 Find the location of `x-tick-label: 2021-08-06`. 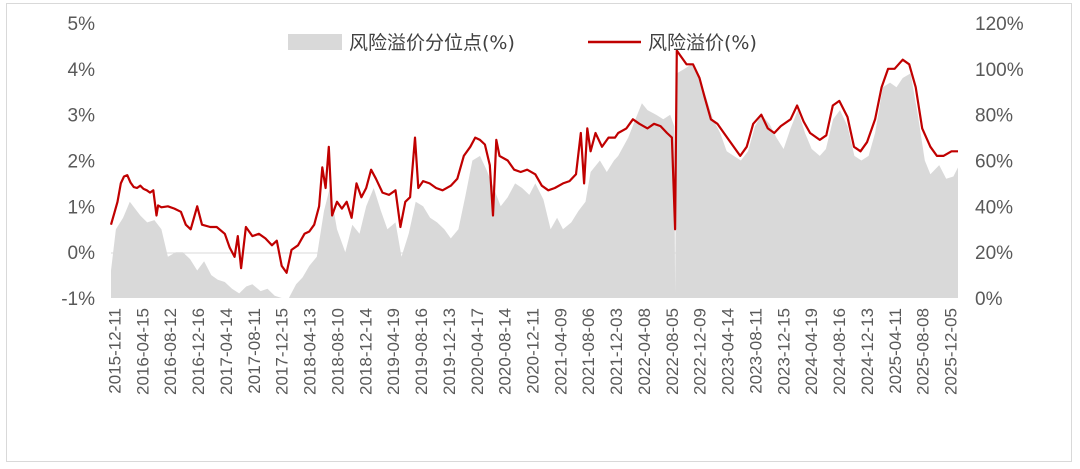

x-tick-label: 2021-08-06 is located at coordinates (588, 351).